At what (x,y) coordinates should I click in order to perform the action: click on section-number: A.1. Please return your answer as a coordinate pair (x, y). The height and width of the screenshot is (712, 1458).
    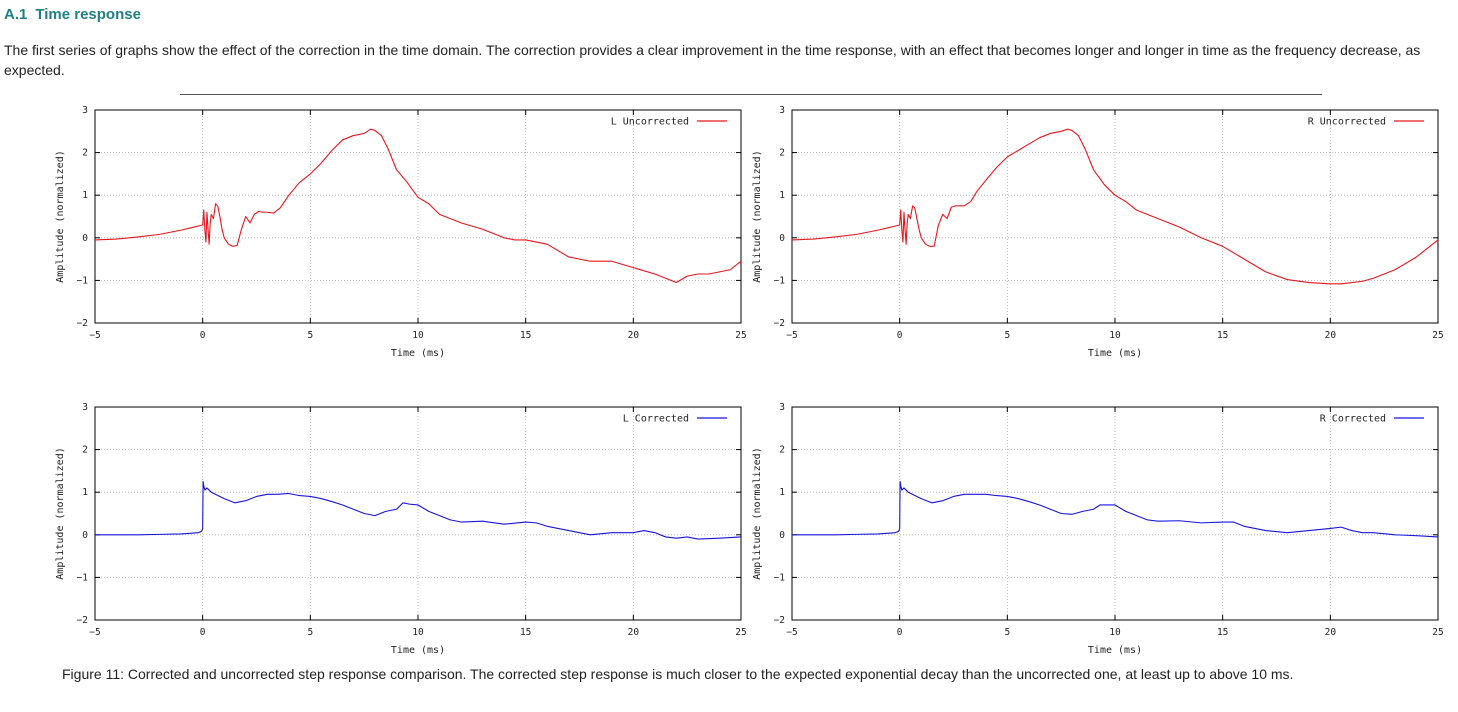
    Looking at the image, I should click on (16, 14).